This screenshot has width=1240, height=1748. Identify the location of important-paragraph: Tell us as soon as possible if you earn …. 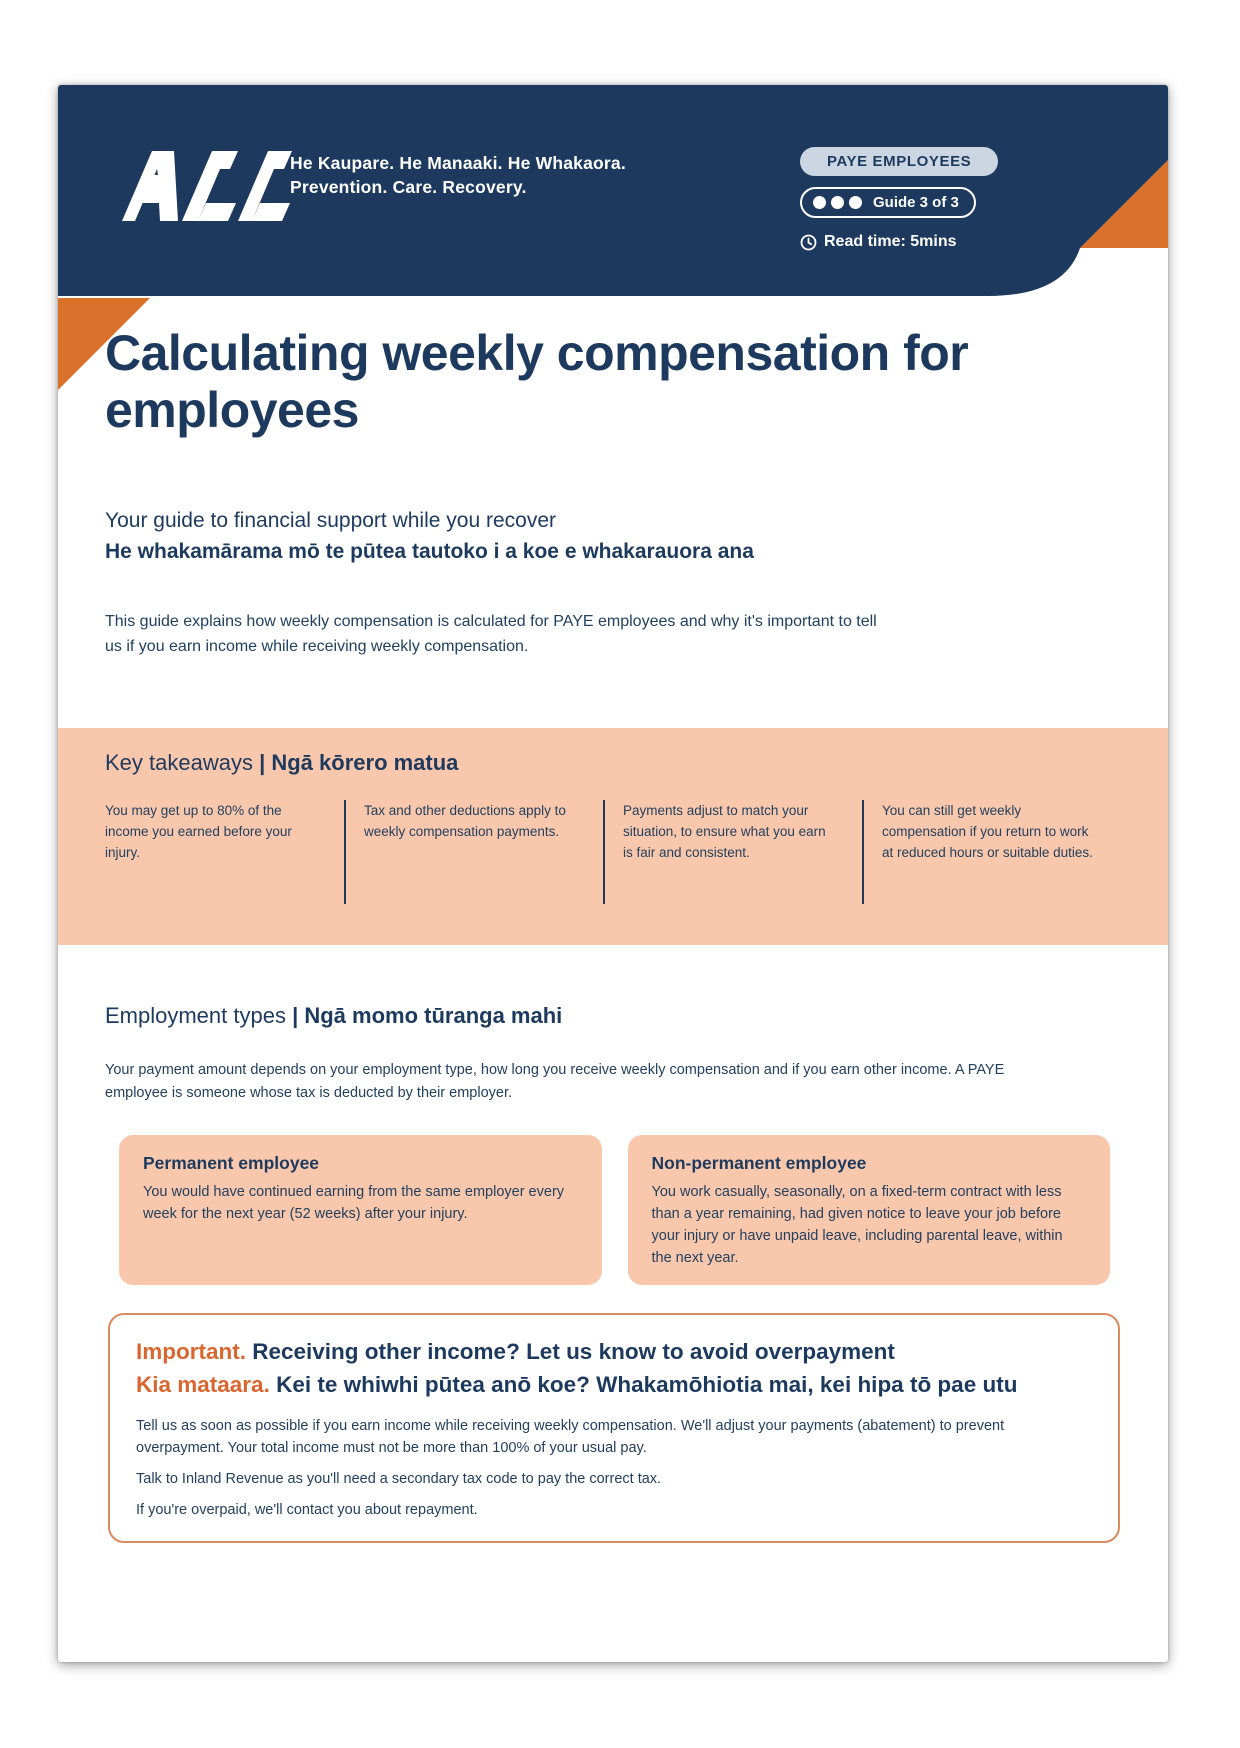
(570, 1437).